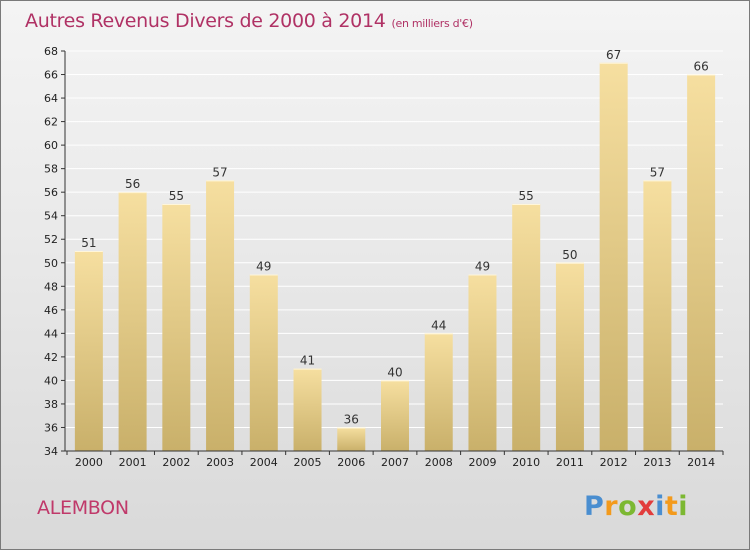  Describe the element at coordinates (482, 462) in the screenshot. I see `x-tick-label: 2009` at that location.